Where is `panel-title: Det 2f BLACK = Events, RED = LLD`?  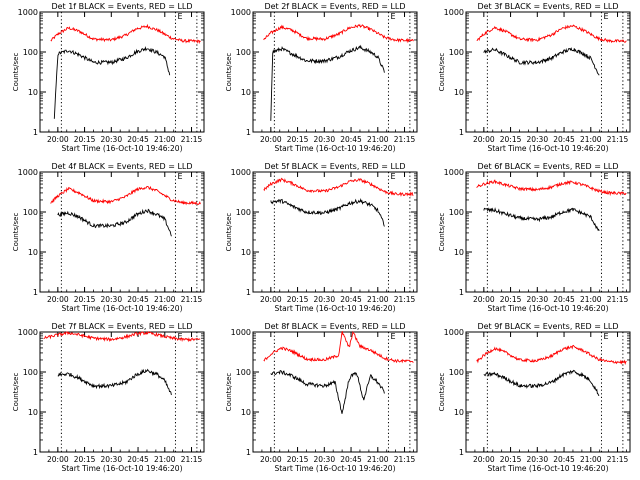 panel-title: Det 2f BLACK = Events, RED = LLD is located at coordinates (334, 6).